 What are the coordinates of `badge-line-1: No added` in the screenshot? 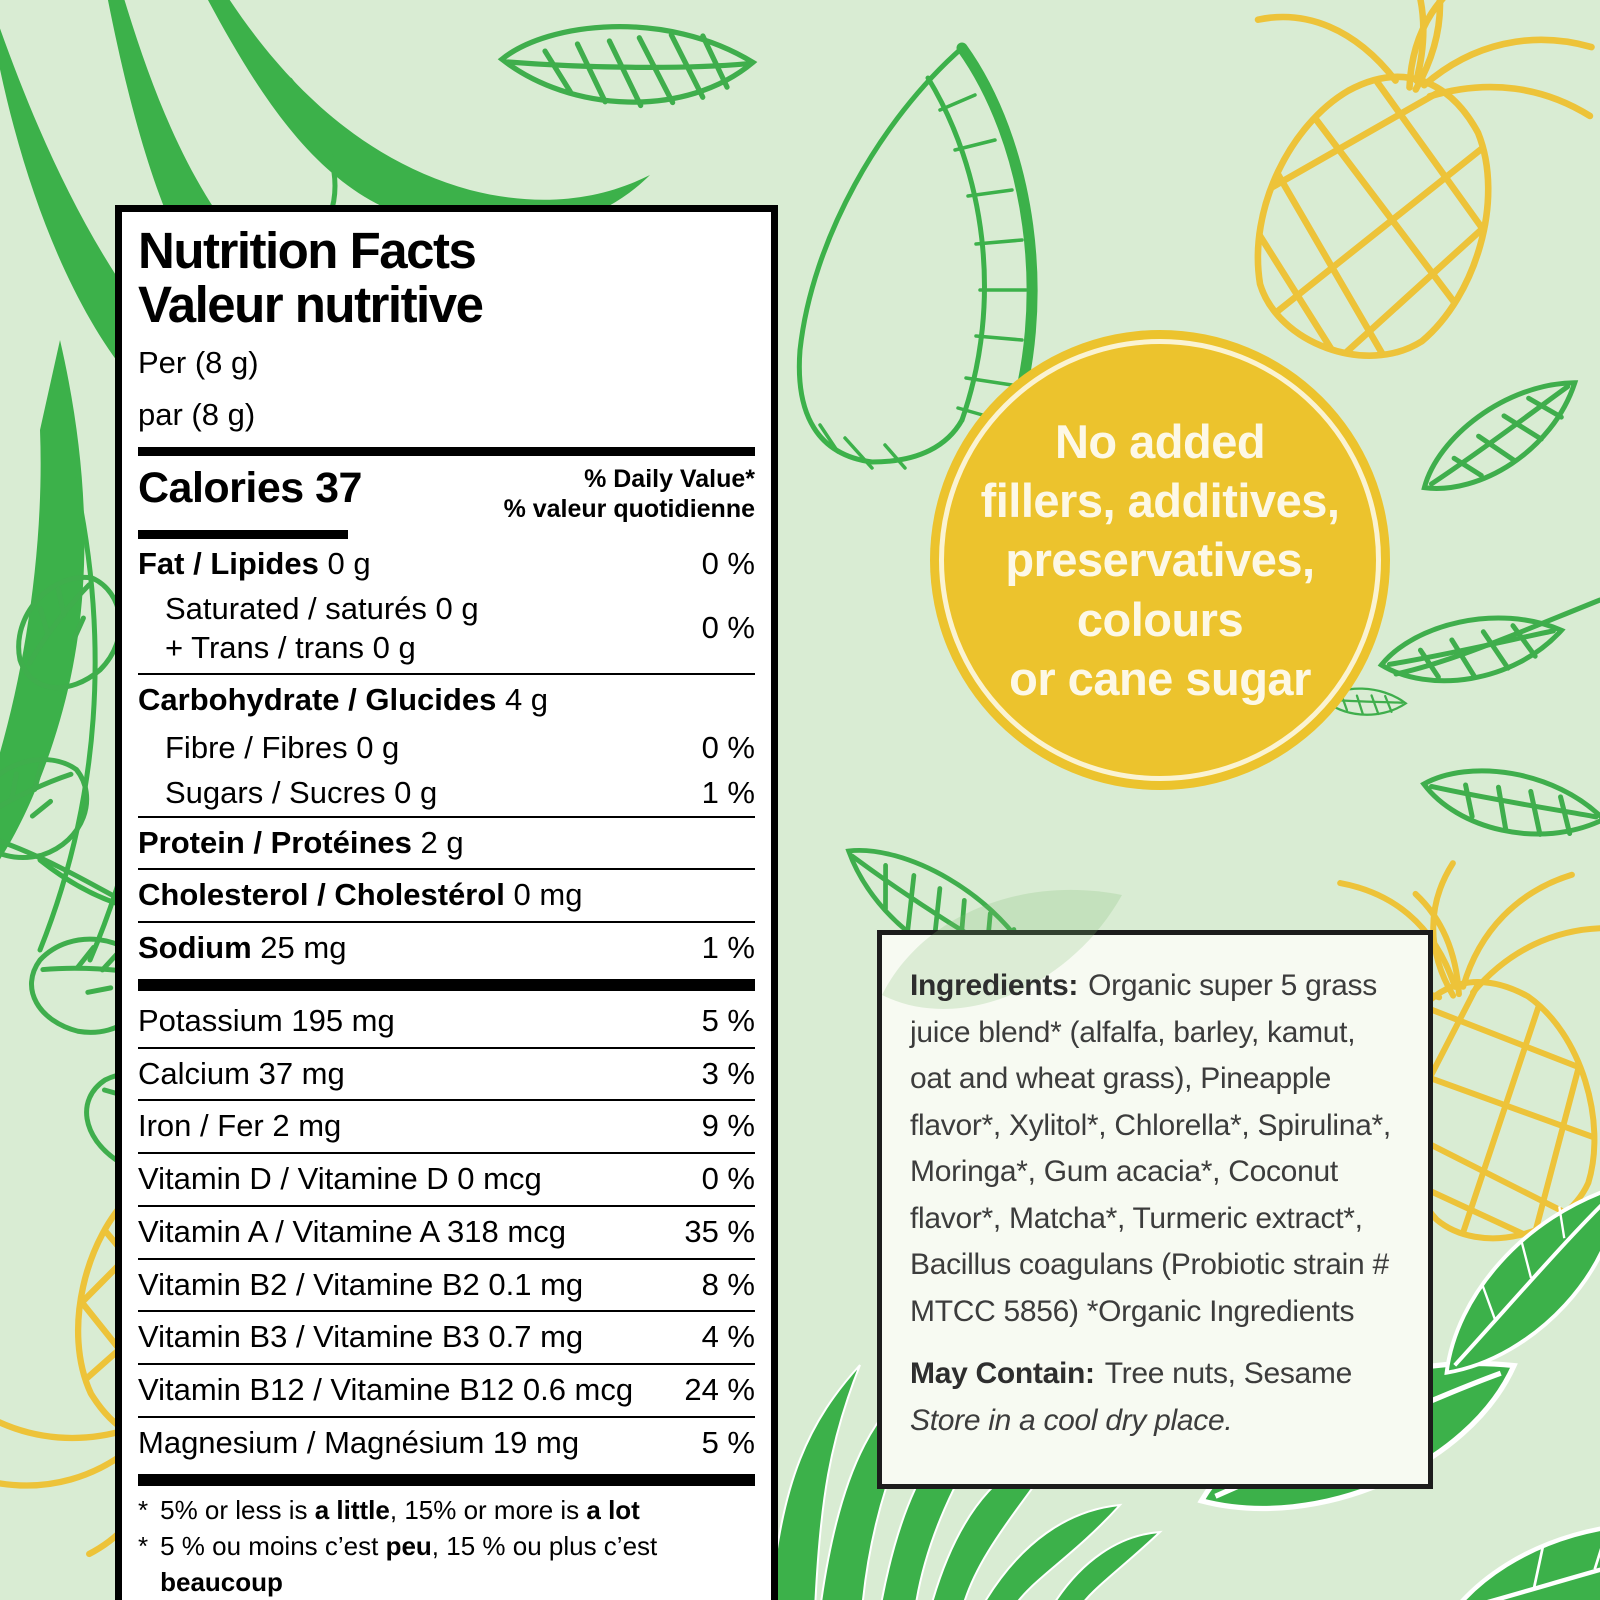 It's located at (1160, 441).